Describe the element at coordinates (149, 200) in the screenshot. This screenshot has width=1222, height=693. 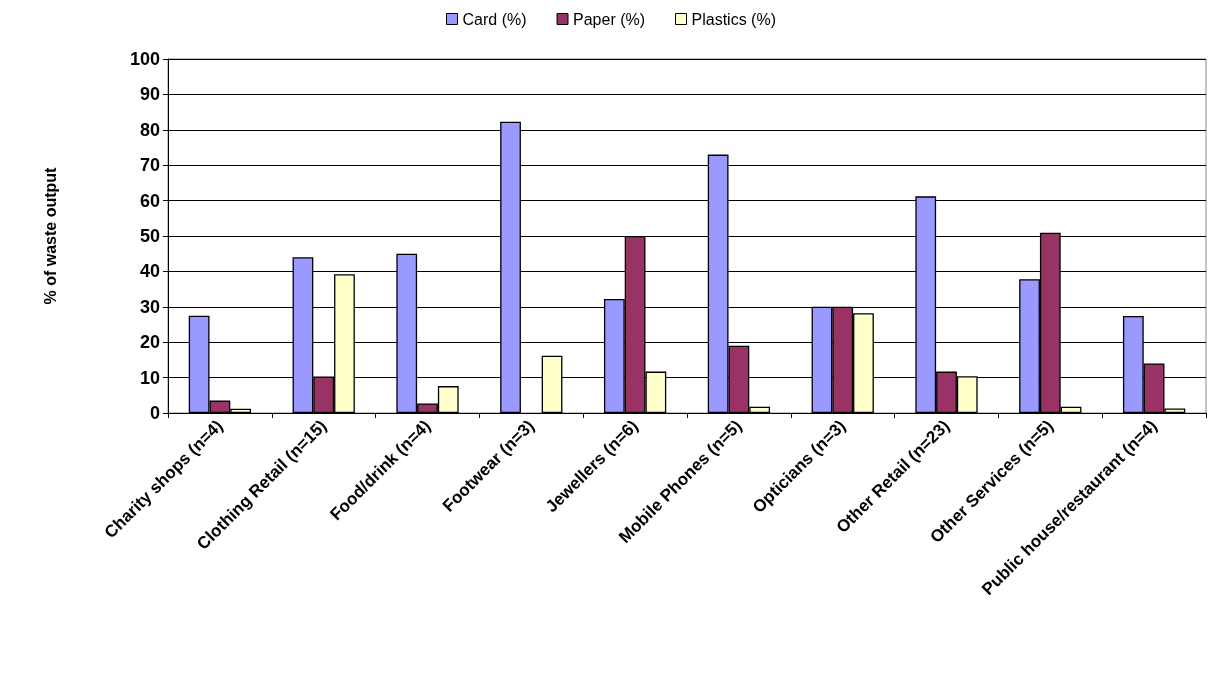
I see `y-tick-label: 60` at that location.